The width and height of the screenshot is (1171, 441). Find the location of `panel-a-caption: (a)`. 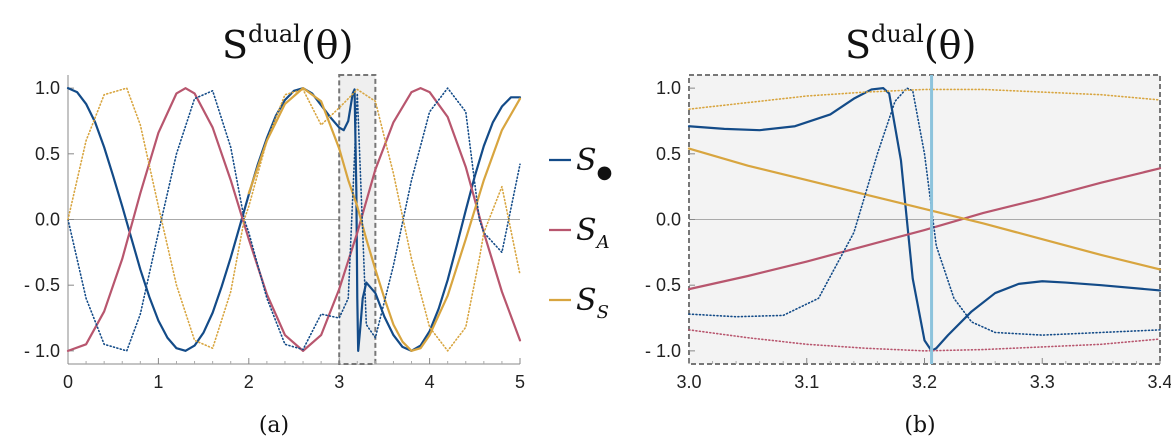

panel-a-caption: (a) is located at coordinates (274, 425).